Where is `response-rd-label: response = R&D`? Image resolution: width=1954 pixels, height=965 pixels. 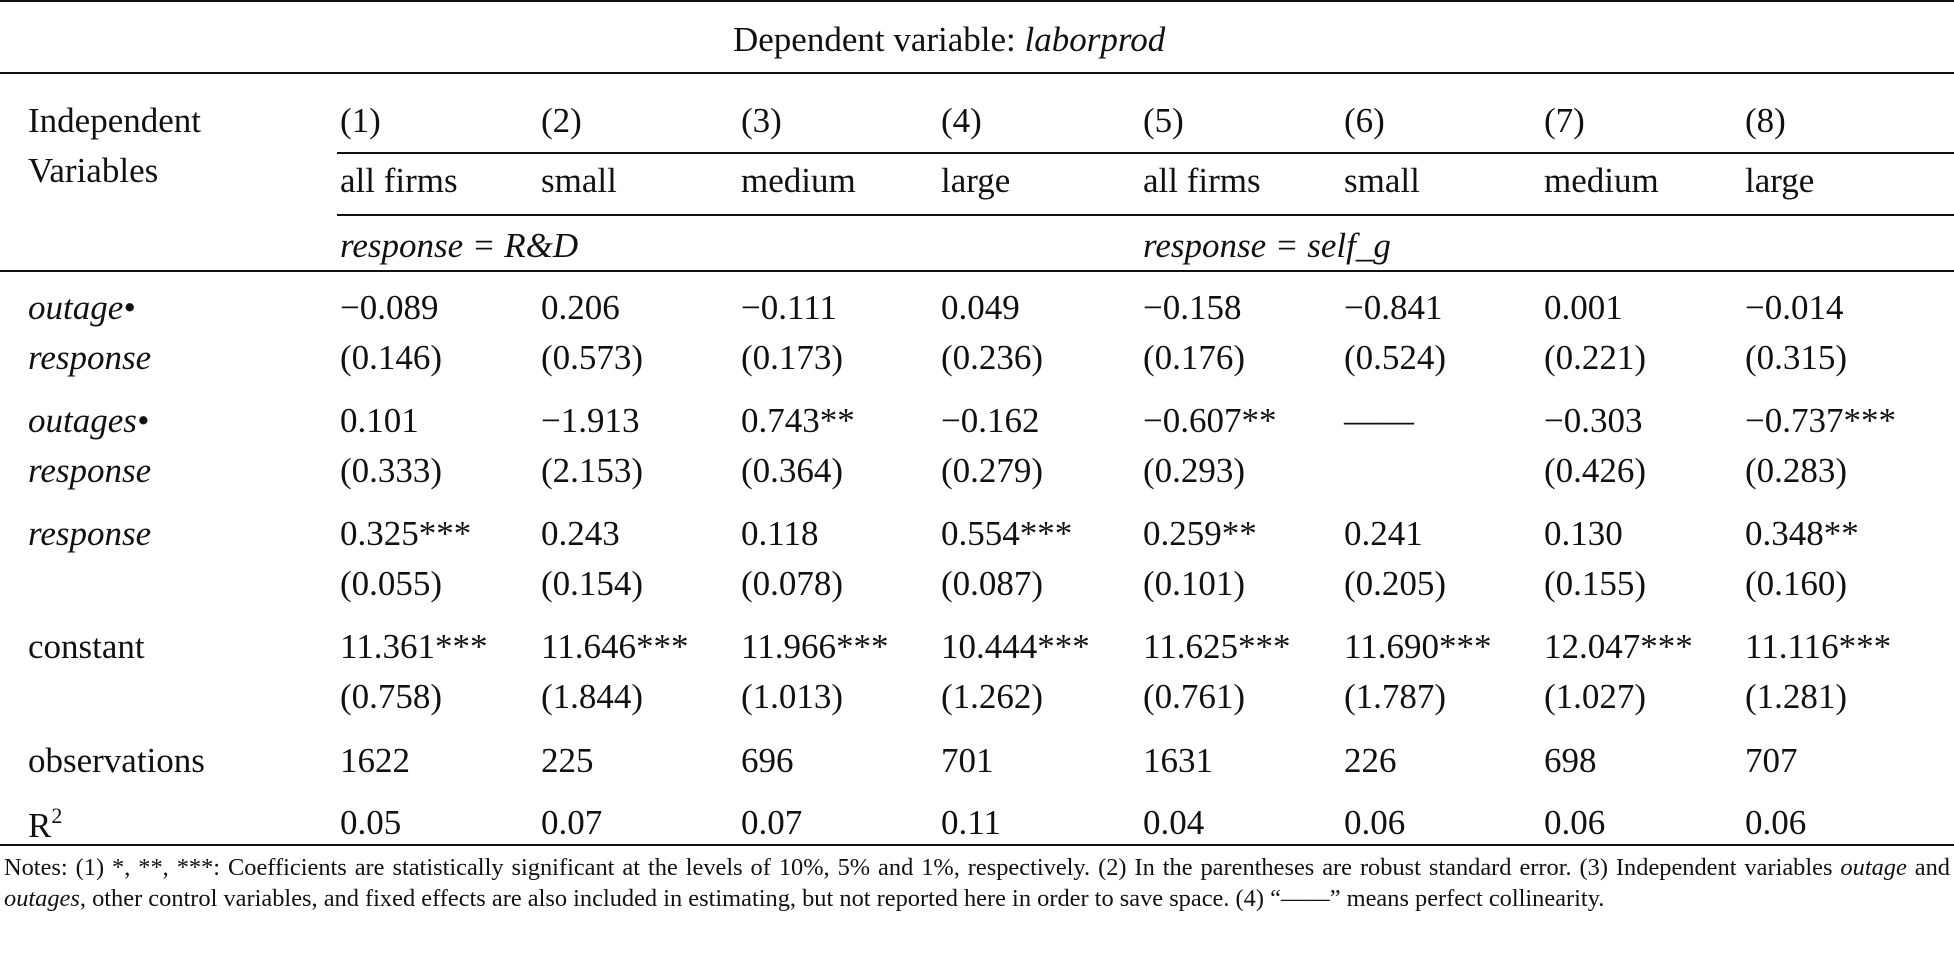 response-rd-label: response = R&D is located at coordinates (459, 245).